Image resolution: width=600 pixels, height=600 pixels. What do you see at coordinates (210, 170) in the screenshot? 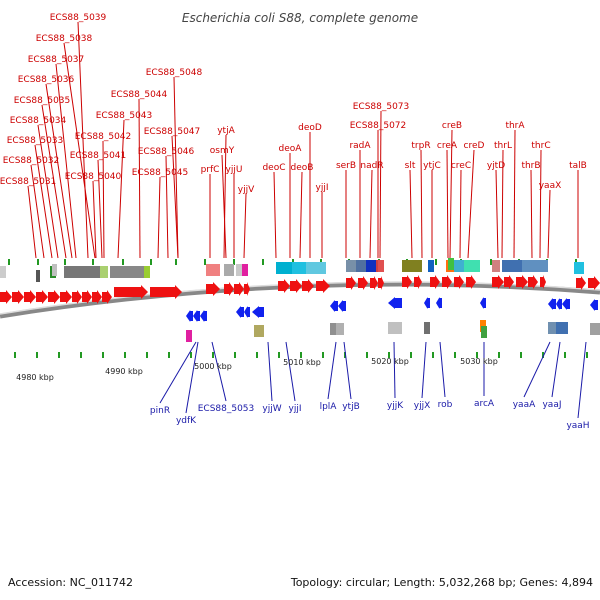
I see `gene-label-top: prfC` at bounding box center [210, 170].